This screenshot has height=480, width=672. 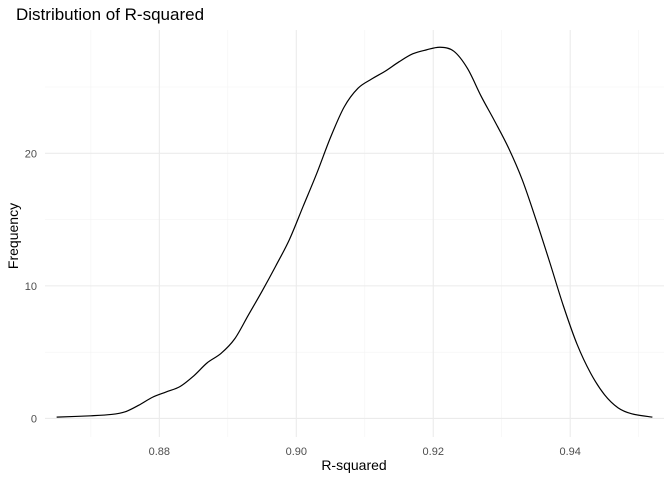 What do you see at coordinates (31, 154) in the screenshot?
I see `y-tick-label: 20` at bounding box center [31, 154].